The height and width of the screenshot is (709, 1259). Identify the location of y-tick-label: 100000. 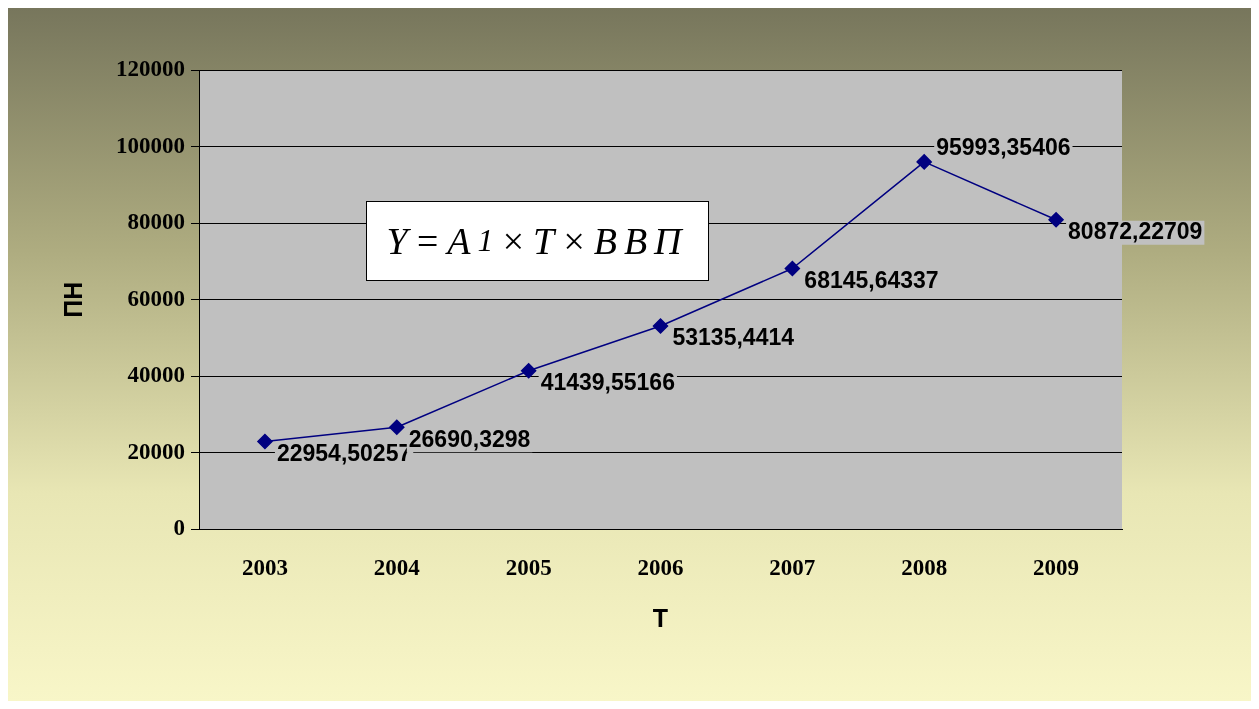
(150, 145).